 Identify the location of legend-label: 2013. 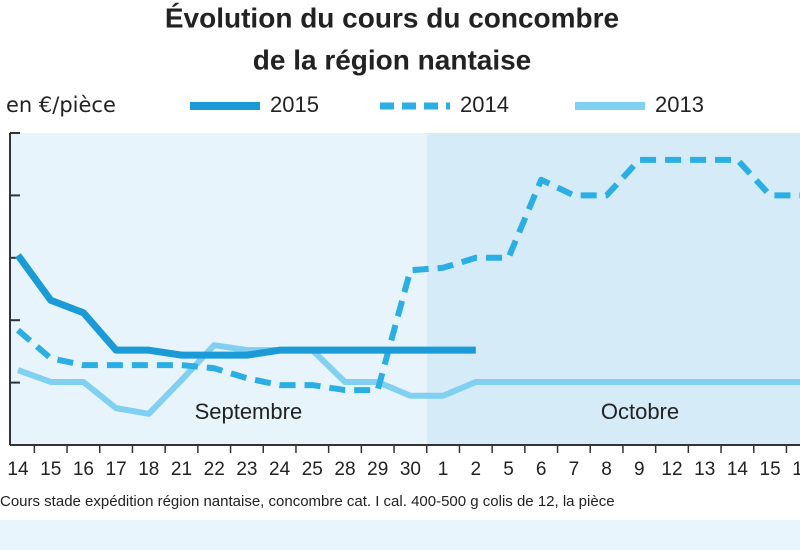
(679, 104).